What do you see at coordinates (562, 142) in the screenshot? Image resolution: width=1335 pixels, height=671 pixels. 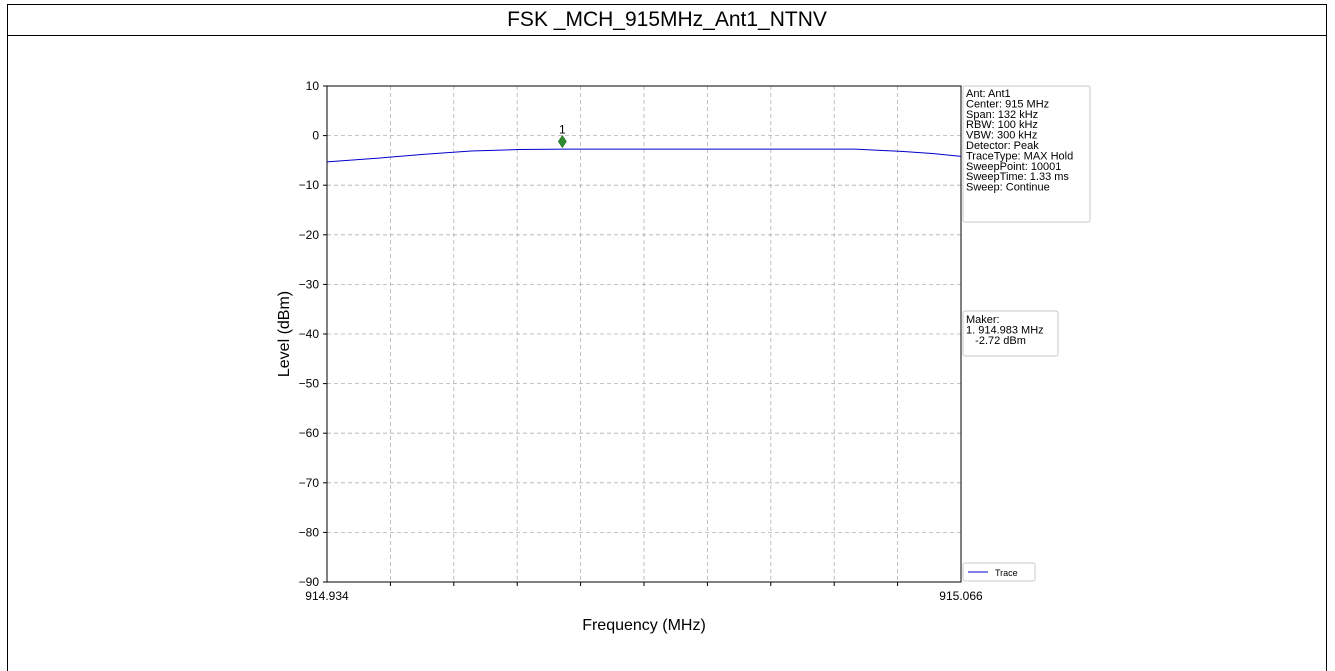 I see `marker-diamond` at bounding box center [562, 142].